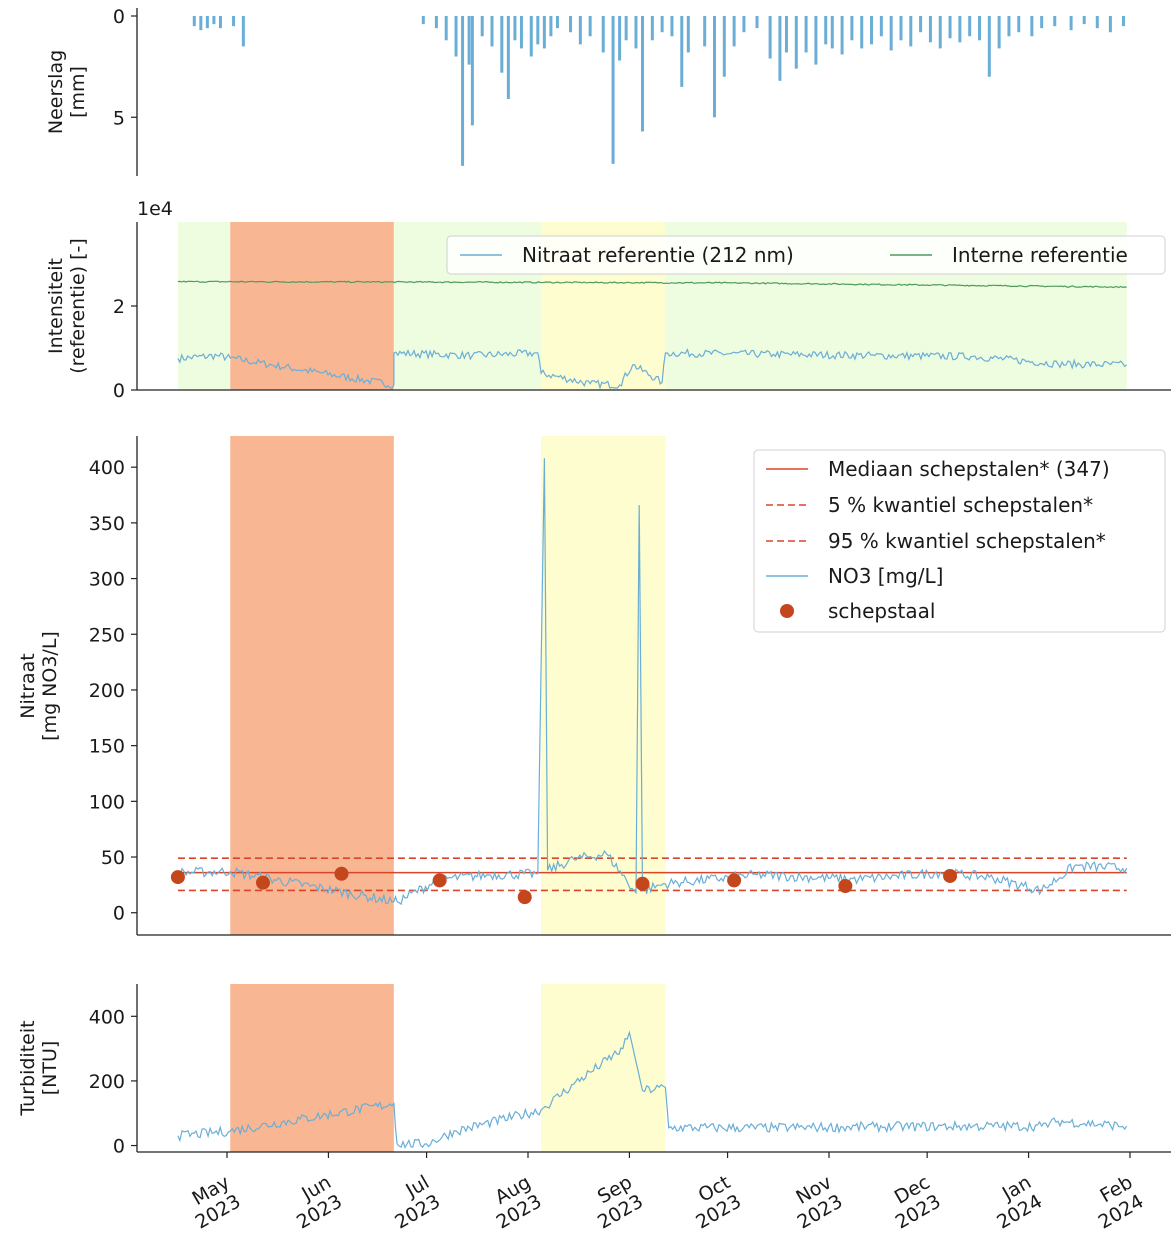  What do you see at coordinates (652, 284) in the screenshot?
I see `series-line` at bounding box center [652, 284].